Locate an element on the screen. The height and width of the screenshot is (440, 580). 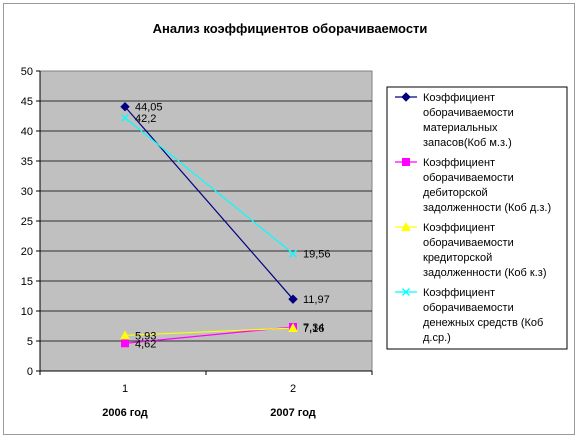
y-tick-label: 0 is located at coordinates (30, 372).